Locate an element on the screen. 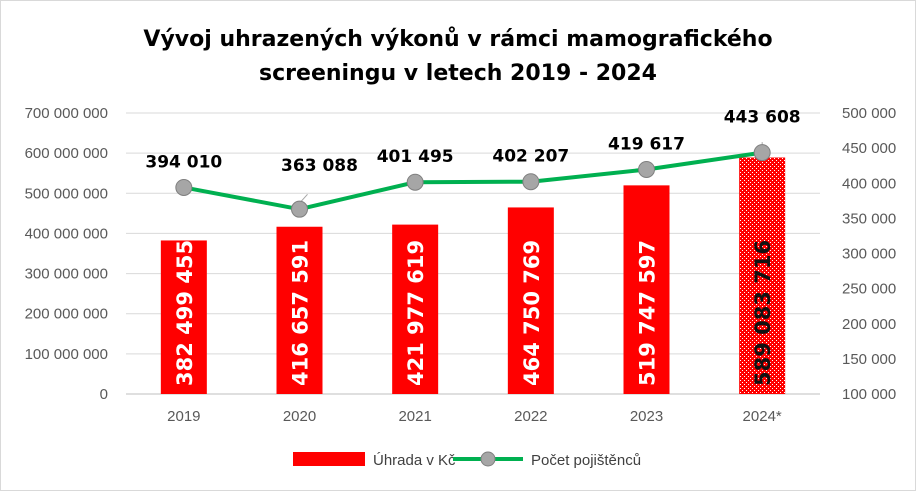 This screenshot has height=491, width=916. x-axis: 2019 2020 2021 2022 2023 2024* is located at coordinates (474, 416).